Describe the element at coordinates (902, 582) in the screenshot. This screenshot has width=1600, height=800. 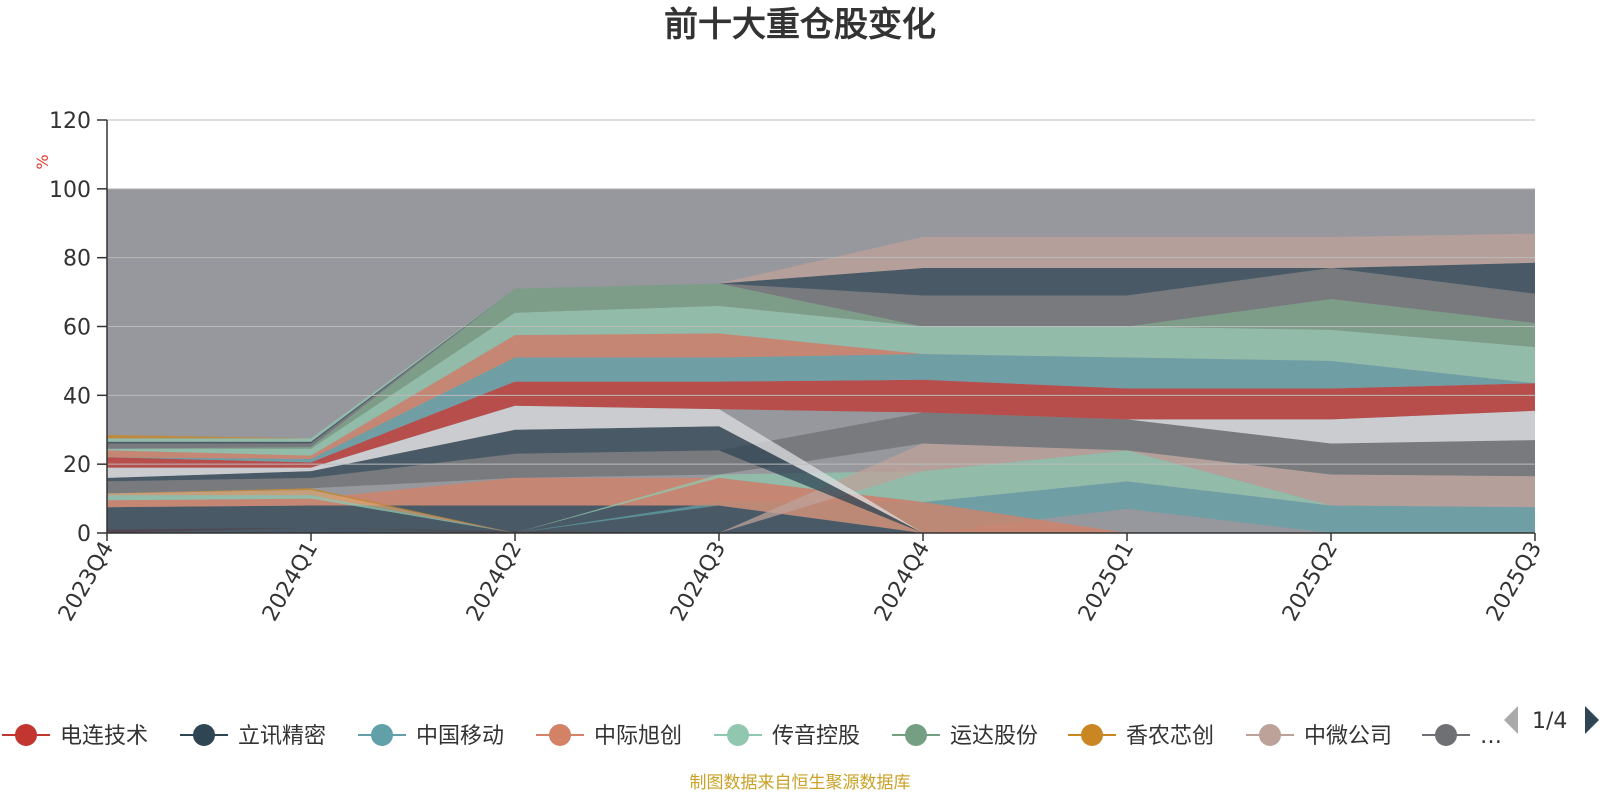
I see `x-tick-label: 2024Q4` at that location.